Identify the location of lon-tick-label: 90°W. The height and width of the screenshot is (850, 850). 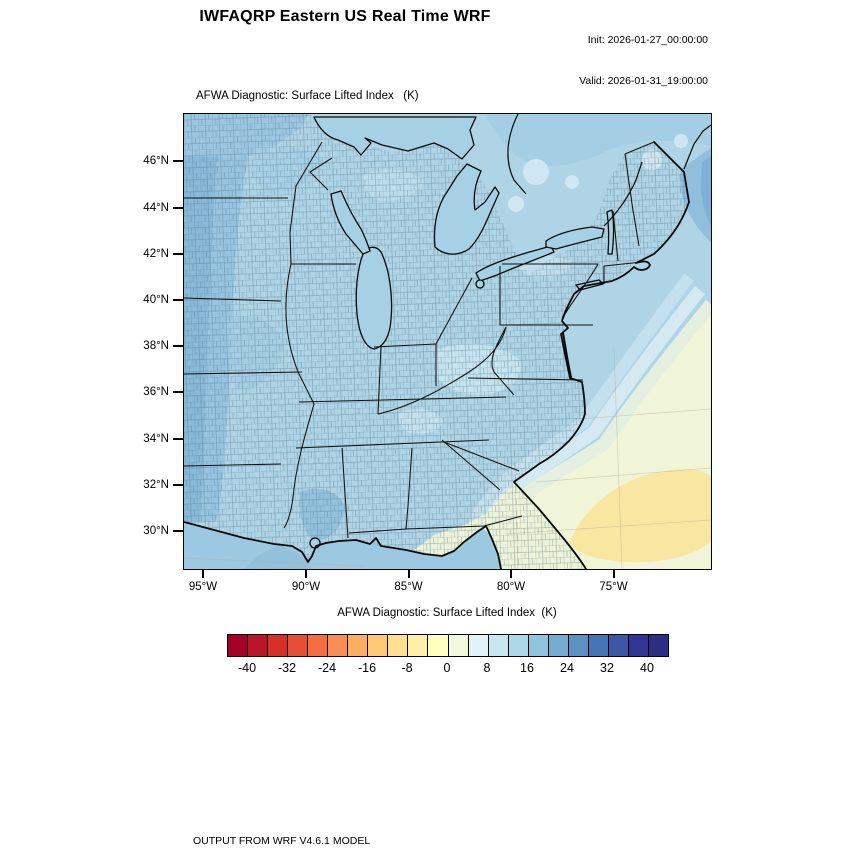
(306, 587).